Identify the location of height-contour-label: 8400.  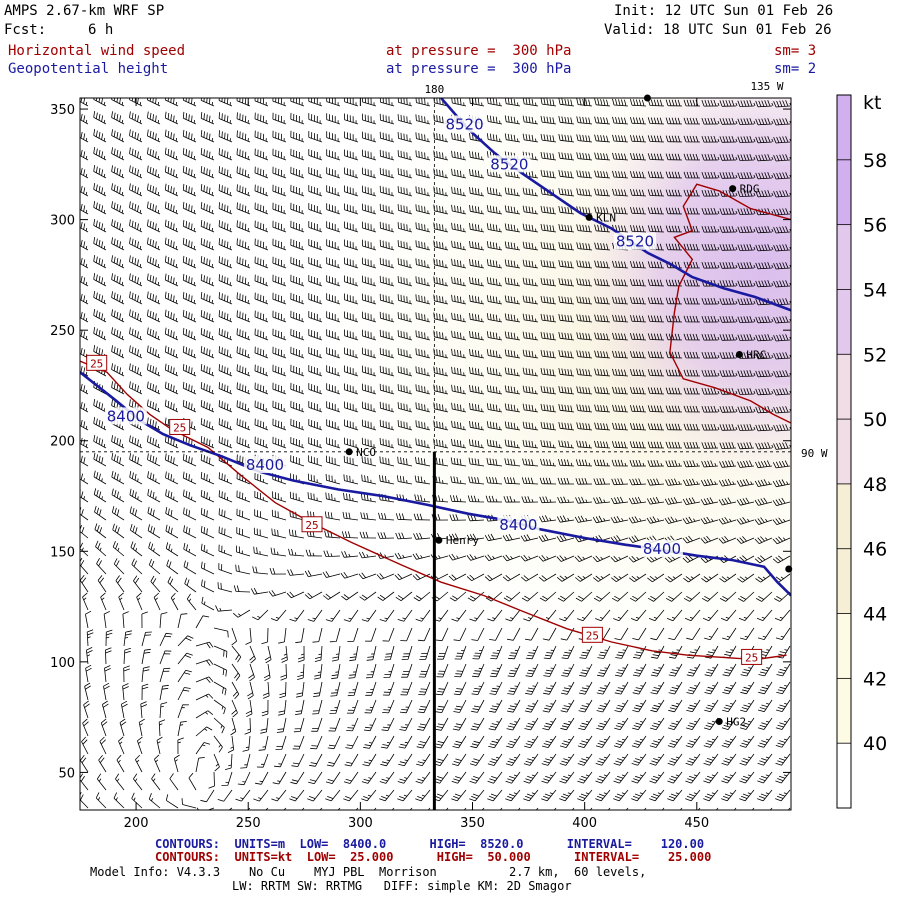
(126, 416).